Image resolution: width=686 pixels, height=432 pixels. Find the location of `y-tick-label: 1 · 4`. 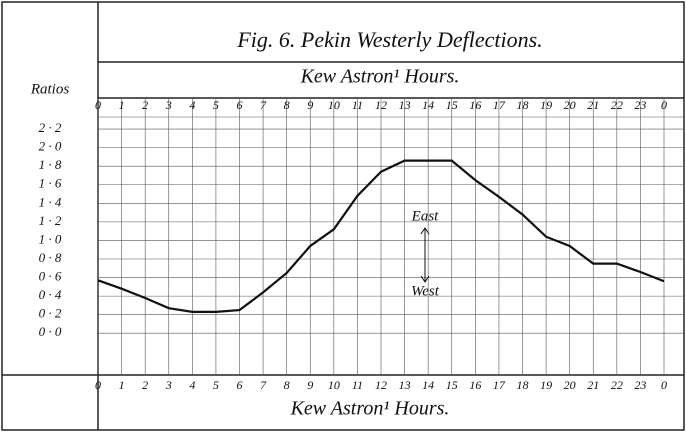

y-tick-label: 1 · 4 is located at coordinates (50, 201).